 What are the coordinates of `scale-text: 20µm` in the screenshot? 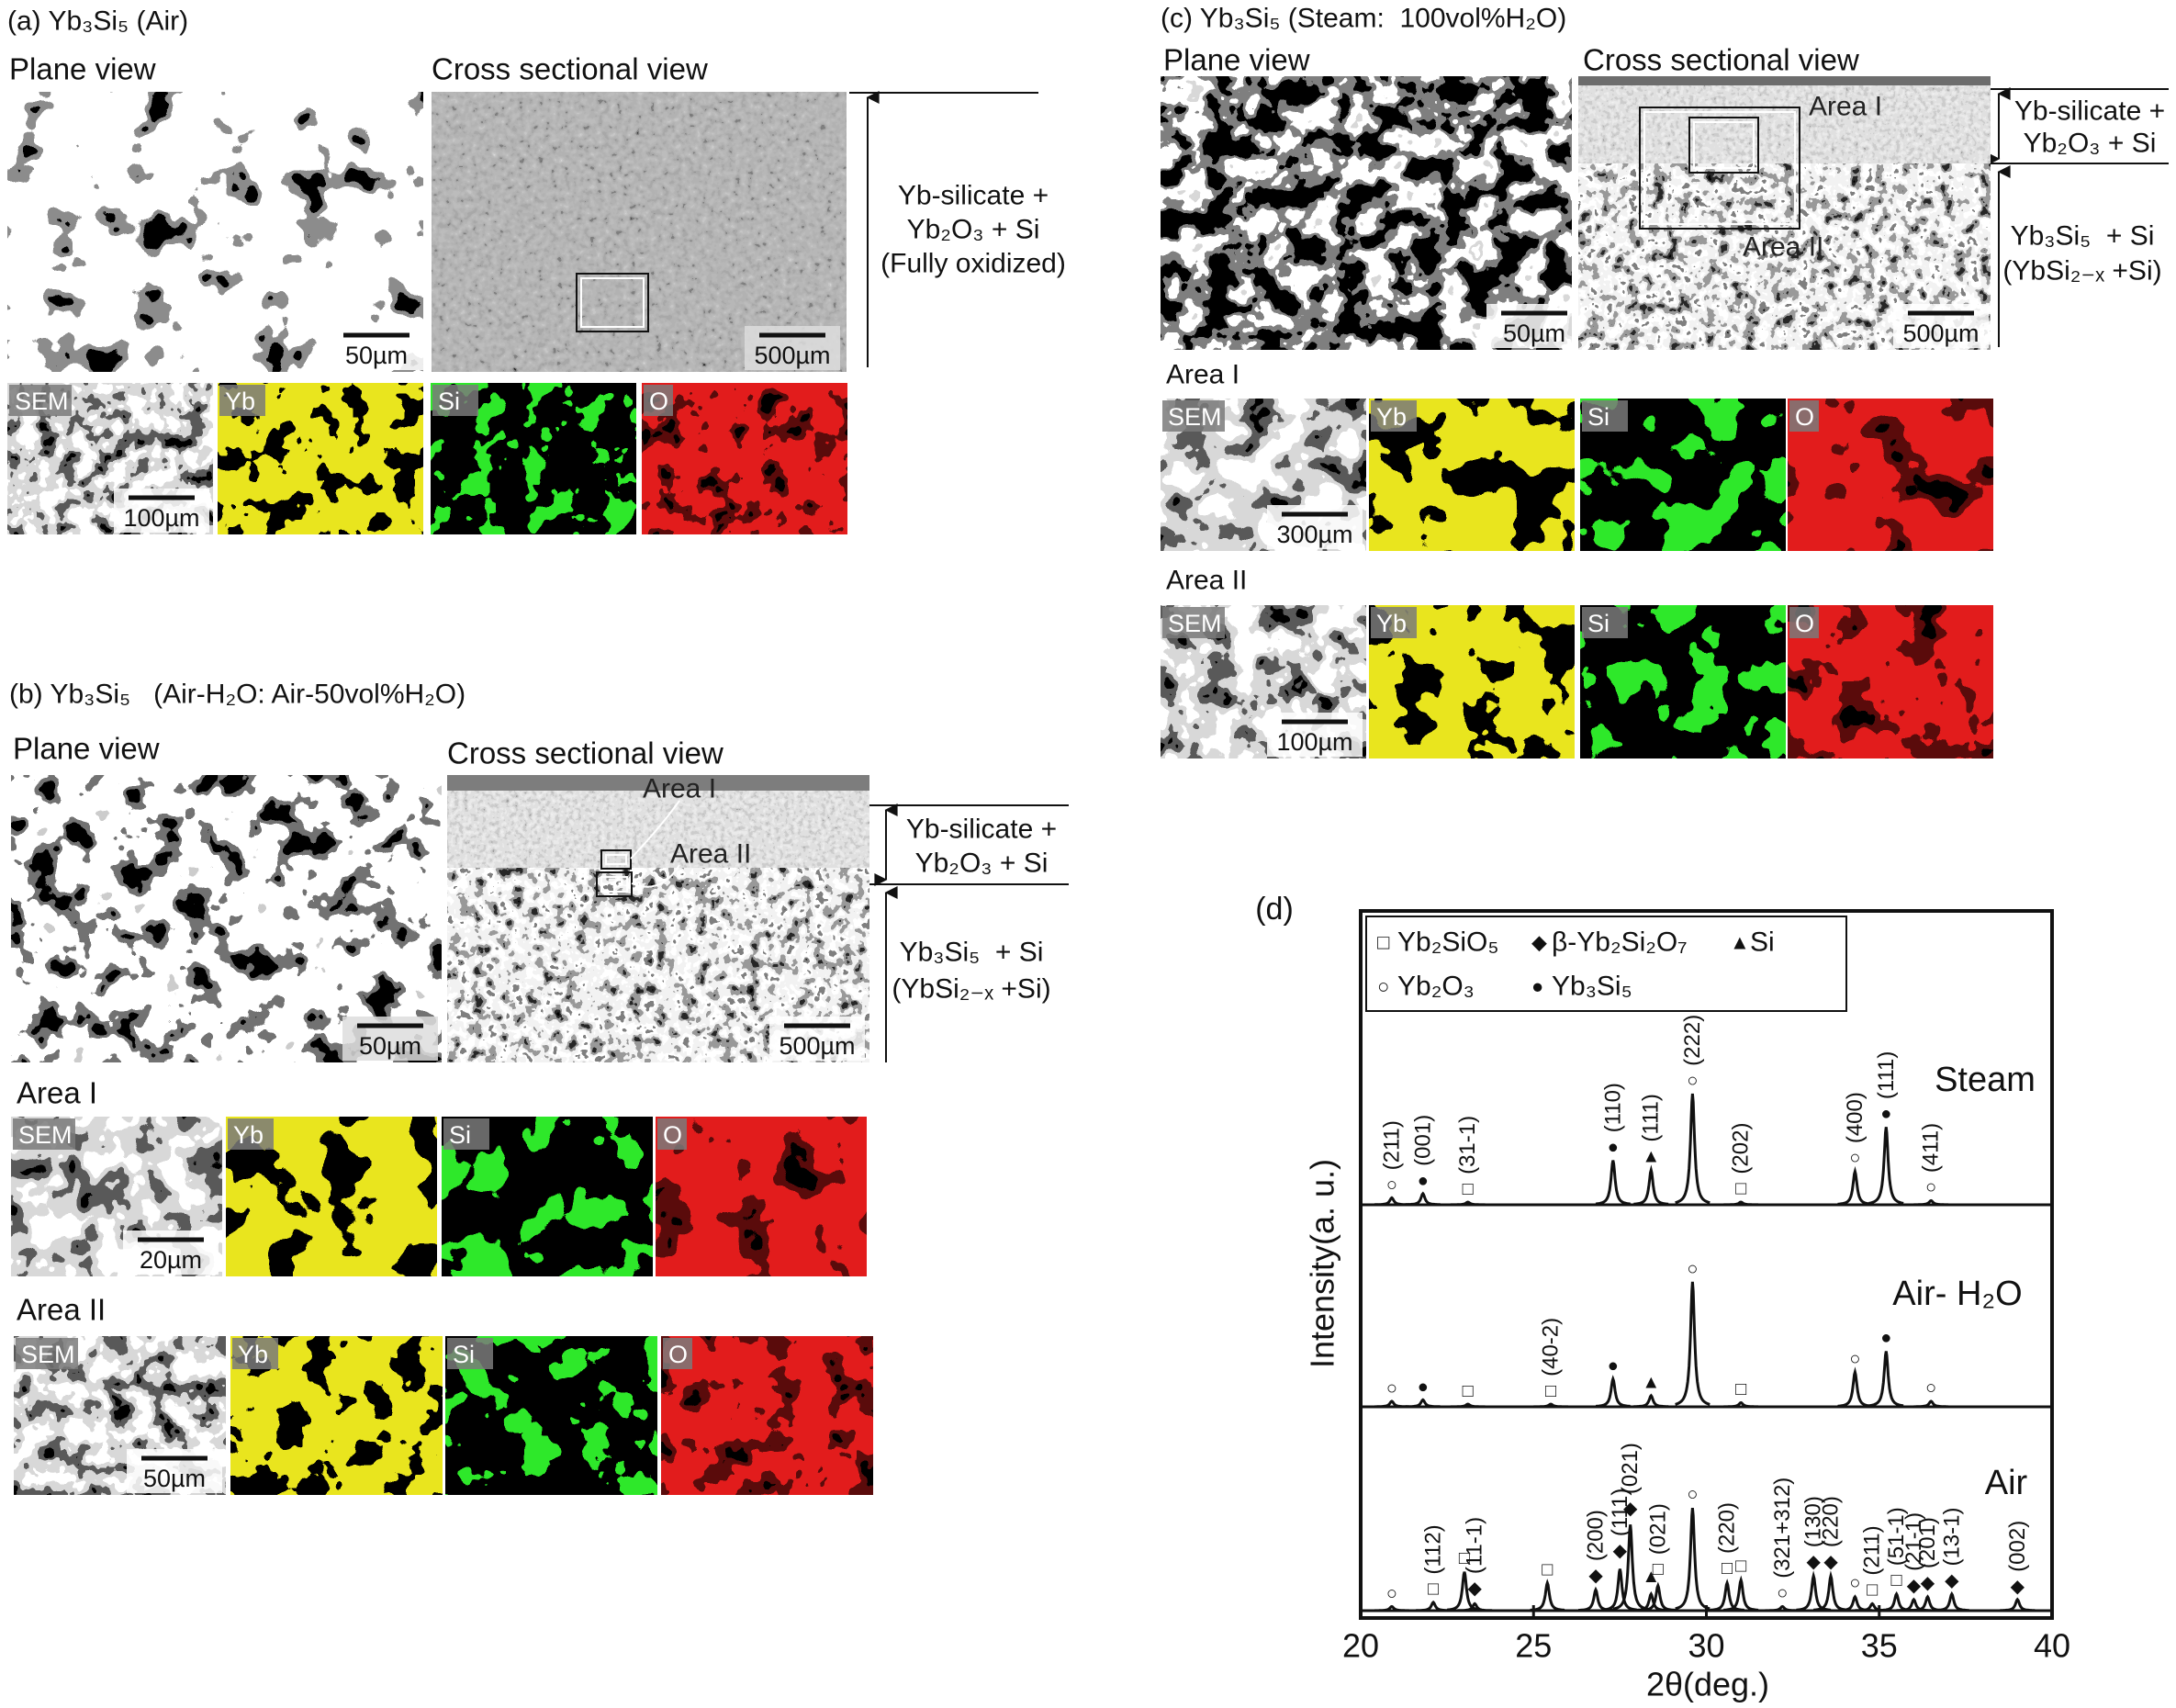 It's located at (171, 1260).